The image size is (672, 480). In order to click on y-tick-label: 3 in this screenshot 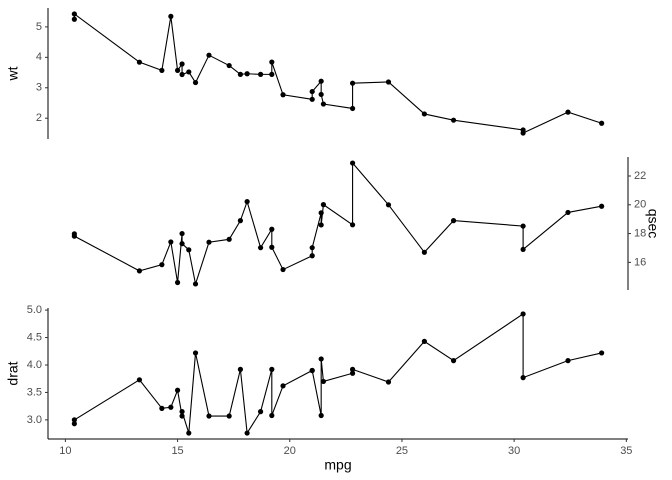, I will do `click(39, 88)`.